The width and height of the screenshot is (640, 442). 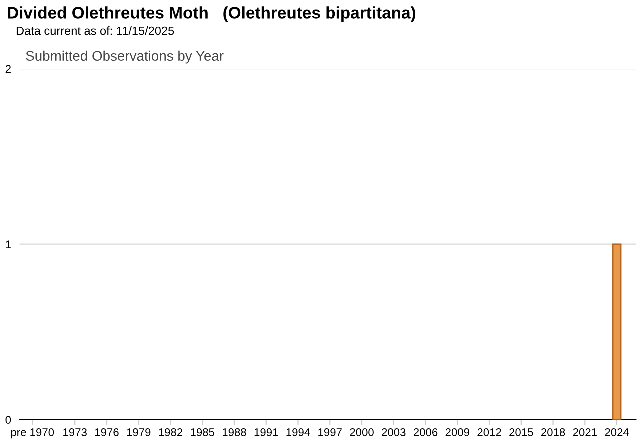 I want to click on x-tick-label: 2012, so click(x=490, y=432).